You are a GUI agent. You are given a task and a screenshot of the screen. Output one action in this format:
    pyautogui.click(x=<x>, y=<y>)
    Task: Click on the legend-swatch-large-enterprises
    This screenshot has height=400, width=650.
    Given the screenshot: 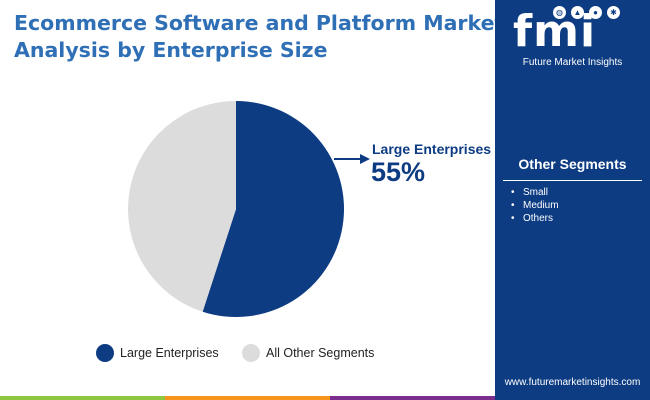 What is the action you would take?
    pyautogui.click(x=105, y=353)
    